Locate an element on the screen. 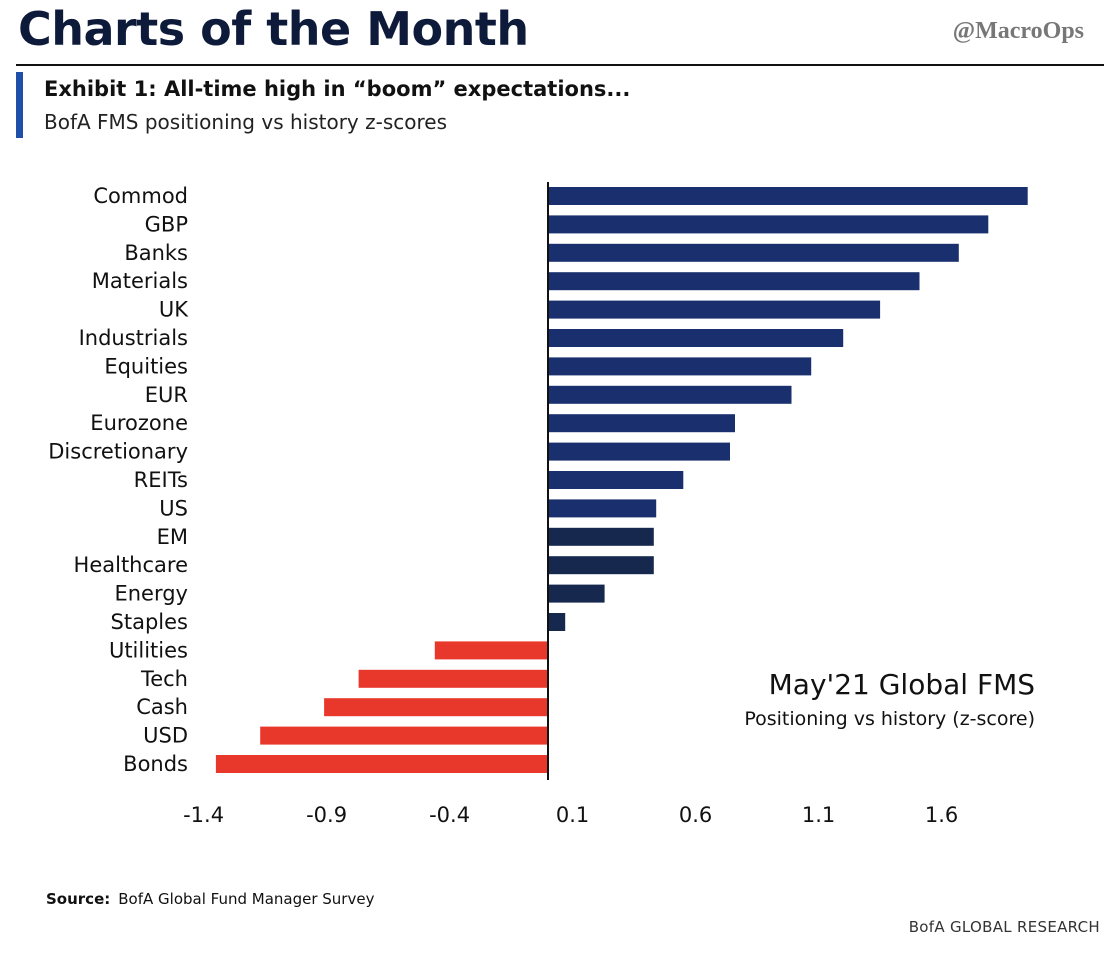  bar-bonds is located at coordinates (381, 764).